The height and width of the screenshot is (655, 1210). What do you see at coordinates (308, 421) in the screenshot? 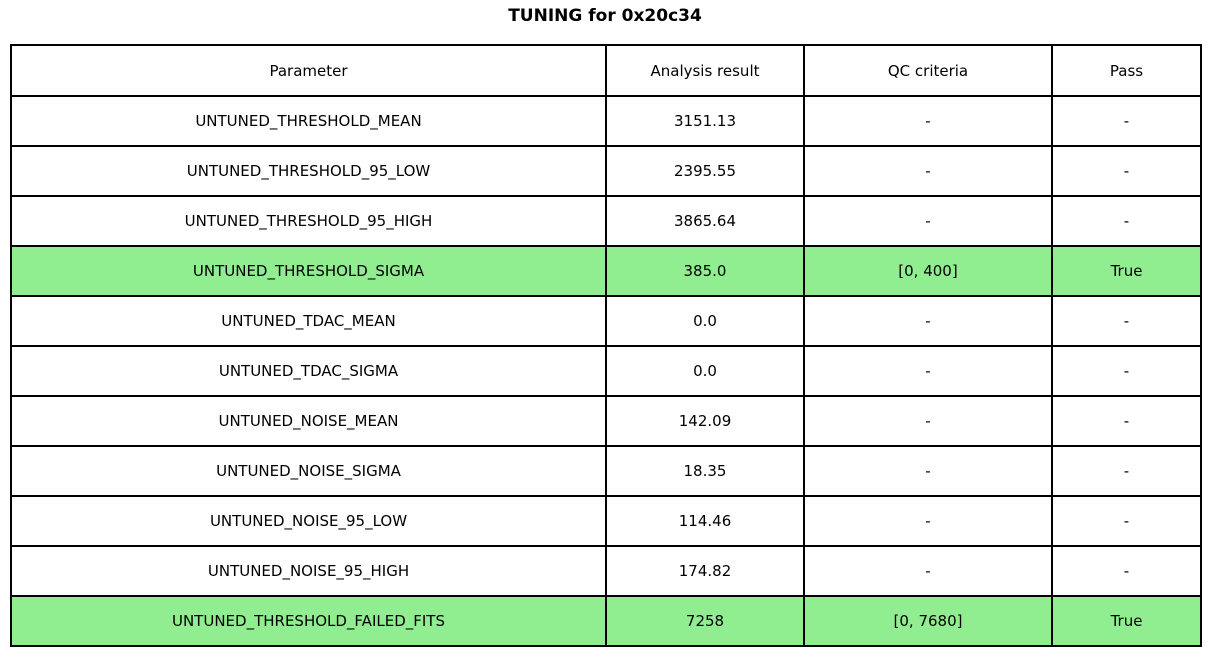
I see `cell-parameter: UNTUNED_NOISE_MEAN` at bounding box center [308, 421].